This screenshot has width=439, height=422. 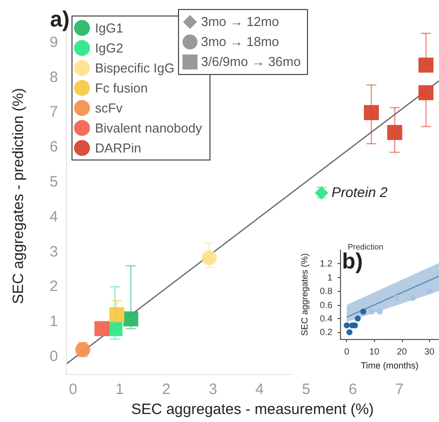 I want to click on x-tick-label: 2, so click(x=166, y=389).